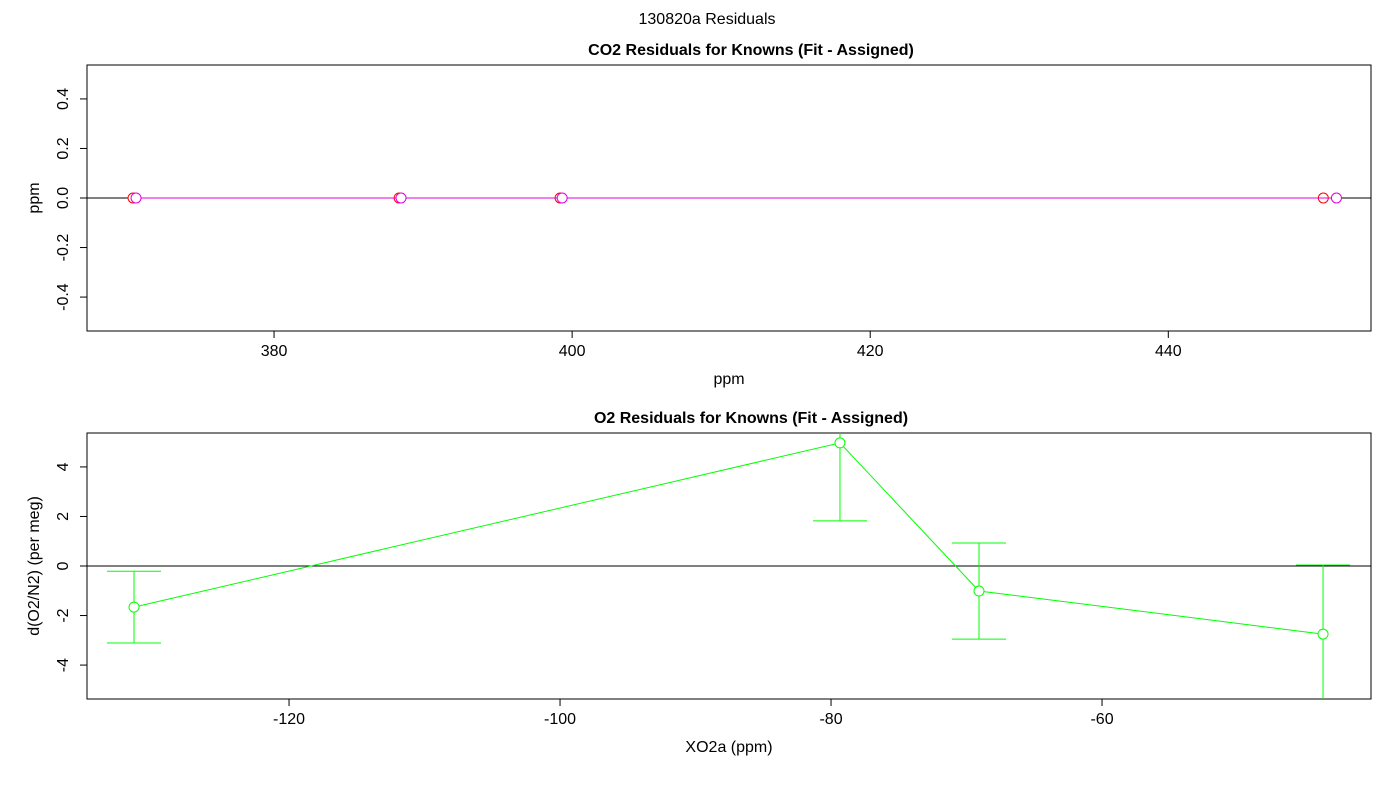 This screenshot has width=1400, height=805. What do you see at coordinates (63, 148) in the screenshot?
I see `y-tick-label: 0.2` at bounding box center [63, 148].